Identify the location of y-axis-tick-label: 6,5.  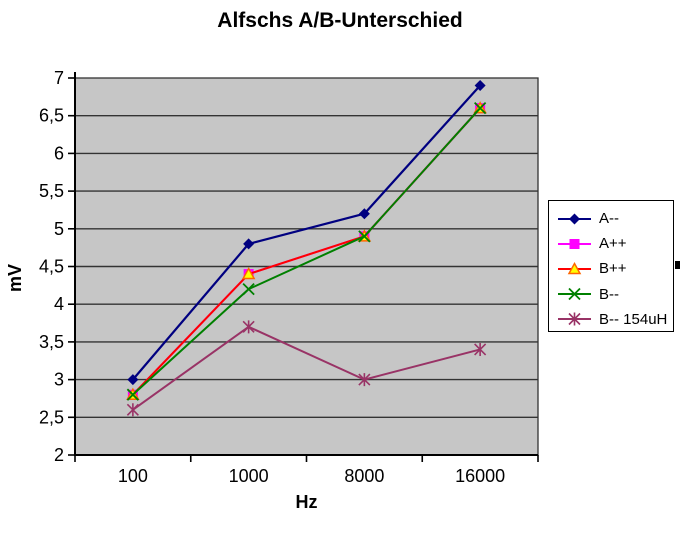
(51, 116).